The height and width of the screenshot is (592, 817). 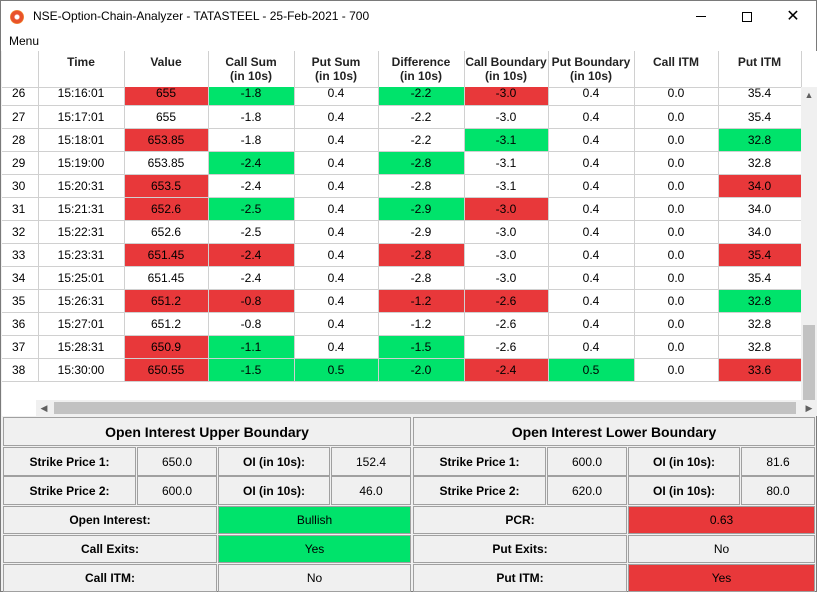 What do you see at coordinates (401, 209) in the screenshot?
I see `table-row: 31 15:21:31 652.6 -2.5 0.4 -2.9 -3.0 0.4 0.0 34.0` at bounding box center [401, 209].